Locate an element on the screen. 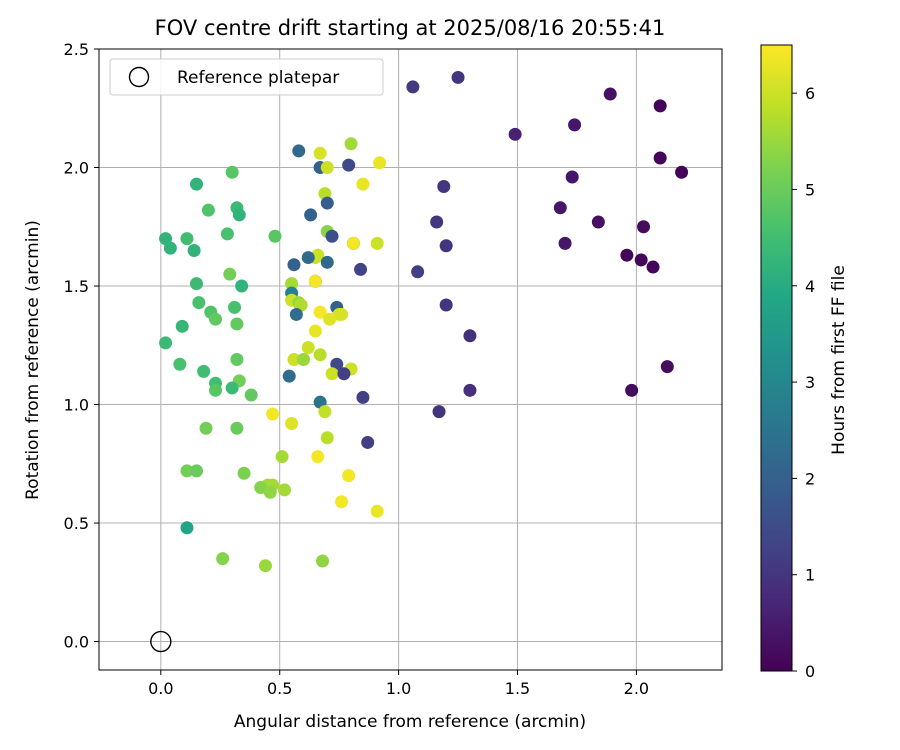  x-tick-label: 1.0 is located at coordinates (398, 688).